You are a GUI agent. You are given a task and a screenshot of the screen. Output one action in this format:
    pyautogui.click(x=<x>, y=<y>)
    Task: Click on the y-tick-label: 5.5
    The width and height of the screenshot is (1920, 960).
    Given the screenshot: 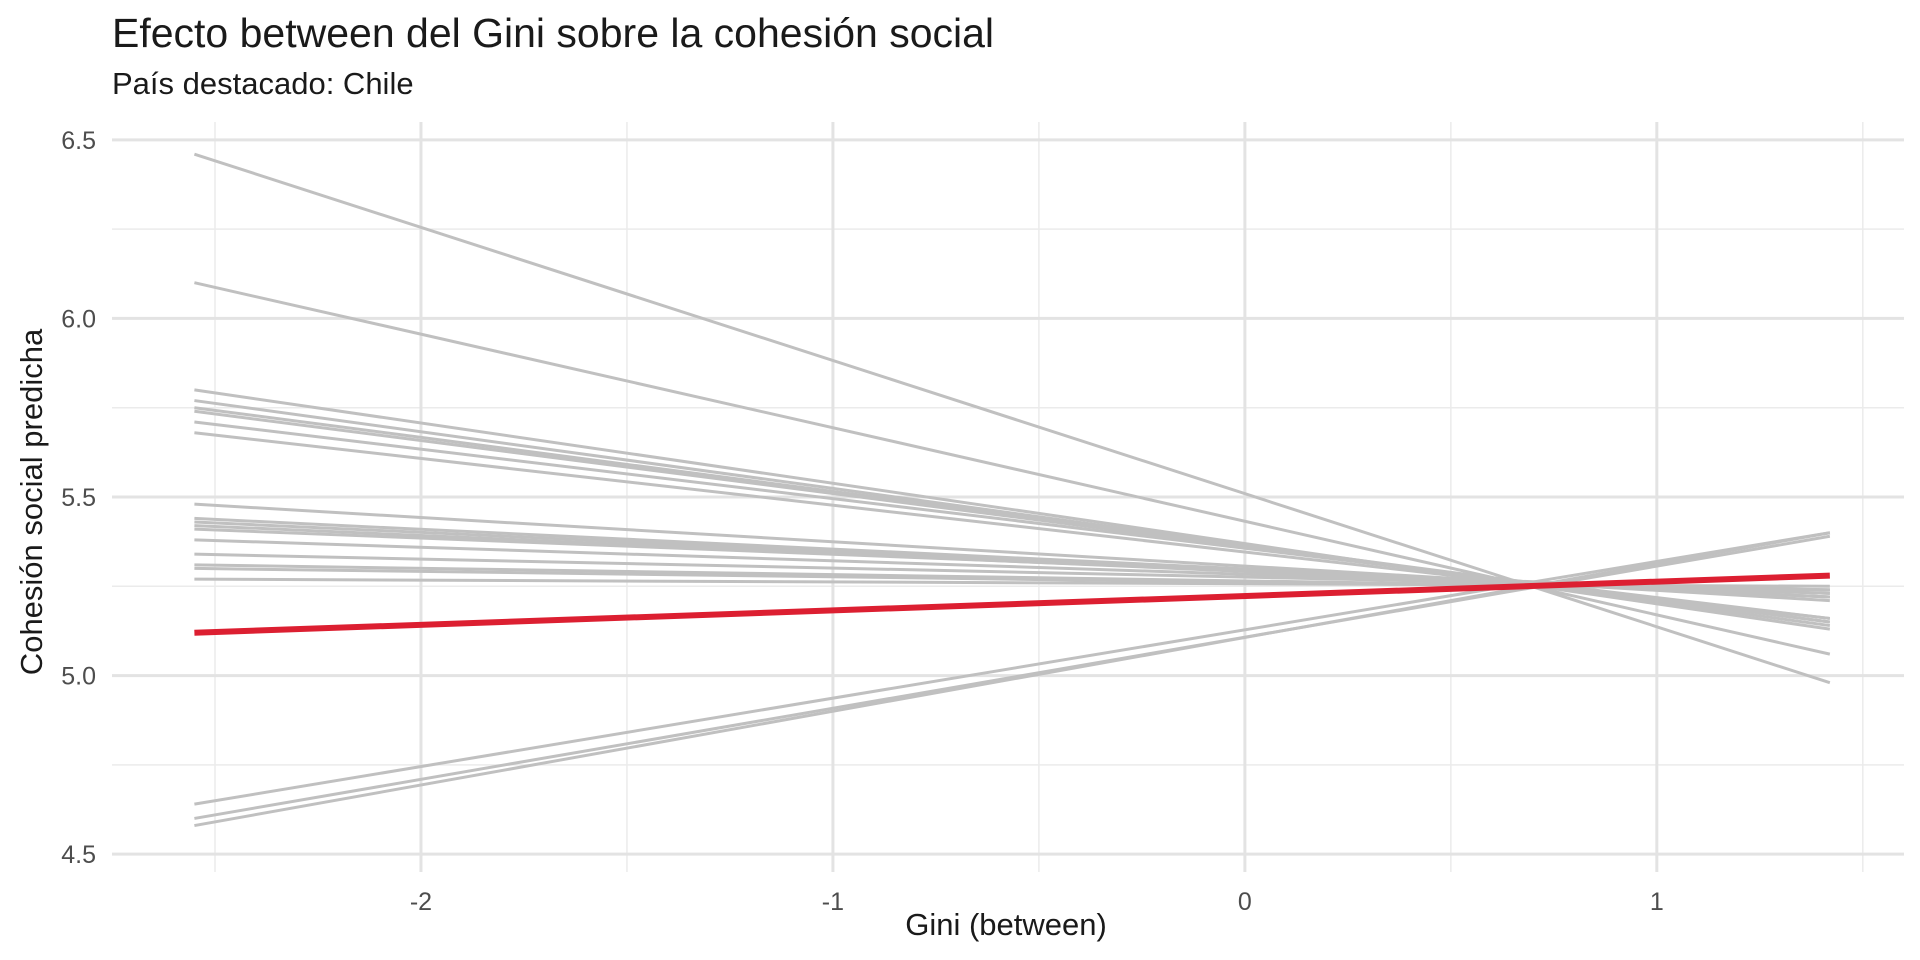 What is the action you would take?
    pyautogui.click(x=78, y=498)
    